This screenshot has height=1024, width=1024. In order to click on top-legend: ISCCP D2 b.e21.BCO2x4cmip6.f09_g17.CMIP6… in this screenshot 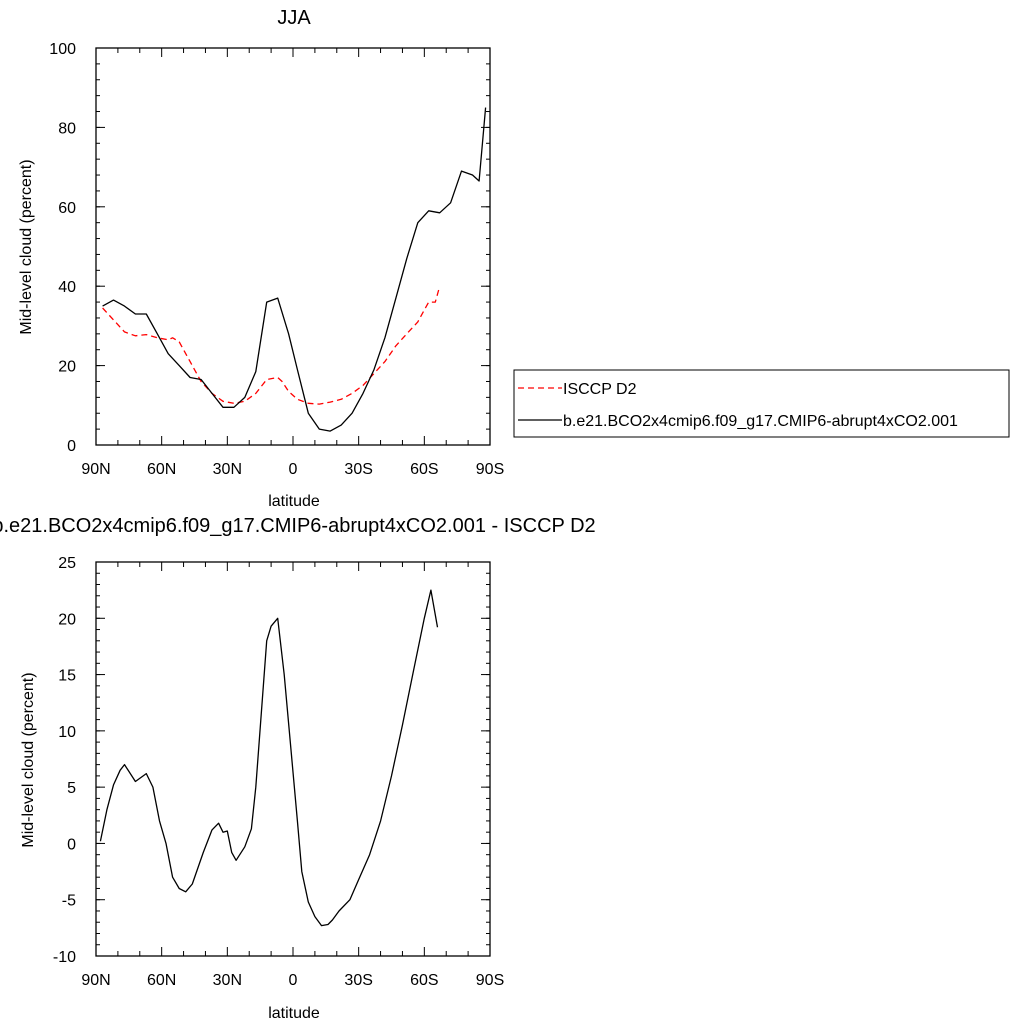, I will do `click(761, 403)`.